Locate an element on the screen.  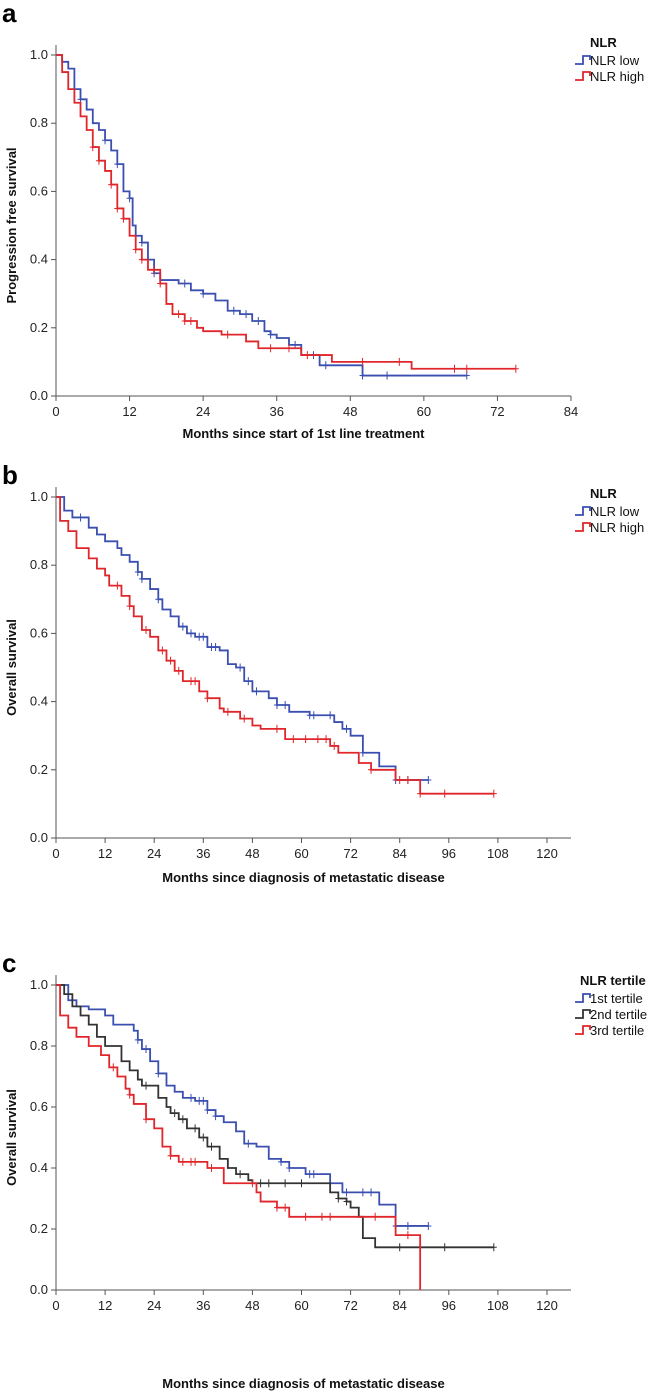
y-axis-title: Progression free survival is located at coordinates (11, 225).